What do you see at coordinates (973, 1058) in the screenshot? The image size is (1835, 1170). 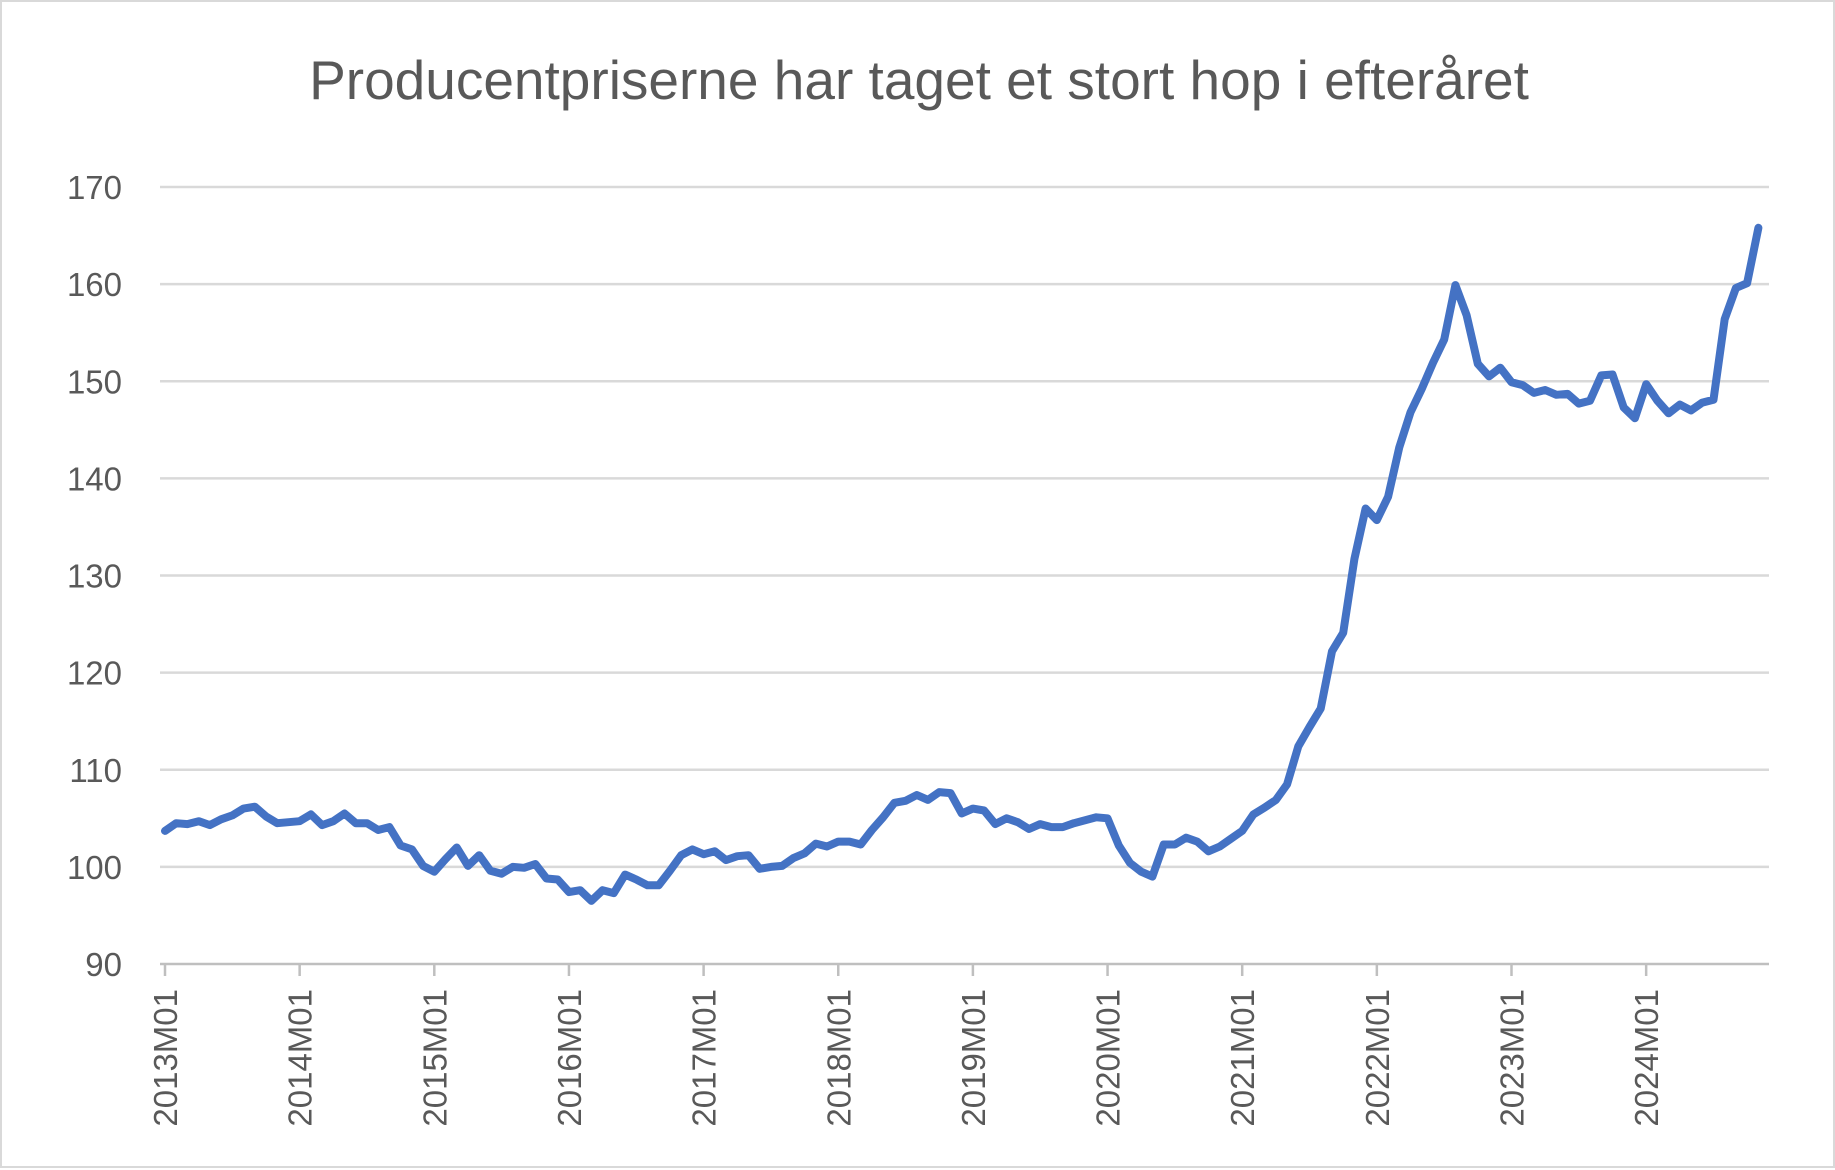 I see `x-tick-label: 2019M01` at bounding box center [973, 1058].